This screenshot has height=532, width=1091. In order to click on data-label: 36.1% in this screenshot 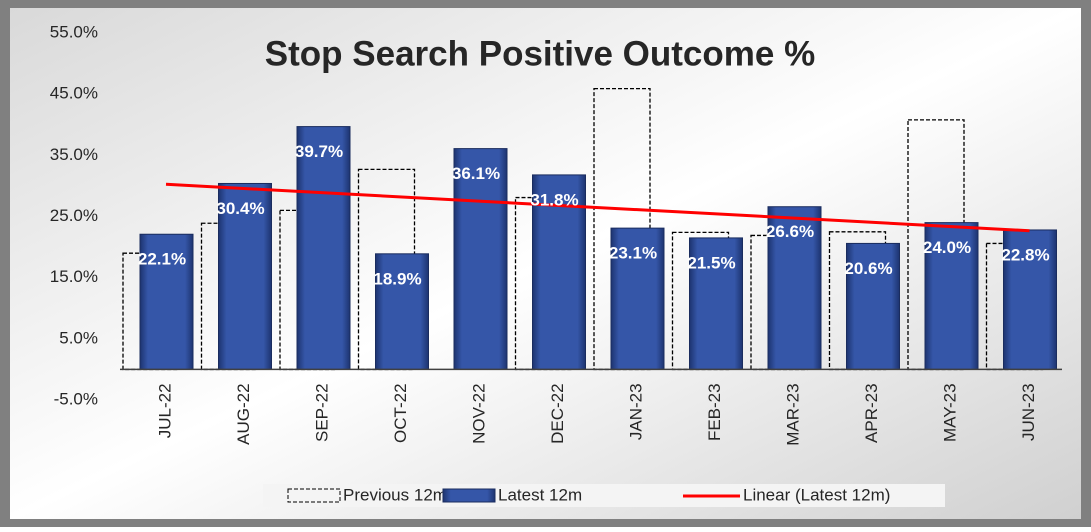, I will do `click(476, 173)`.